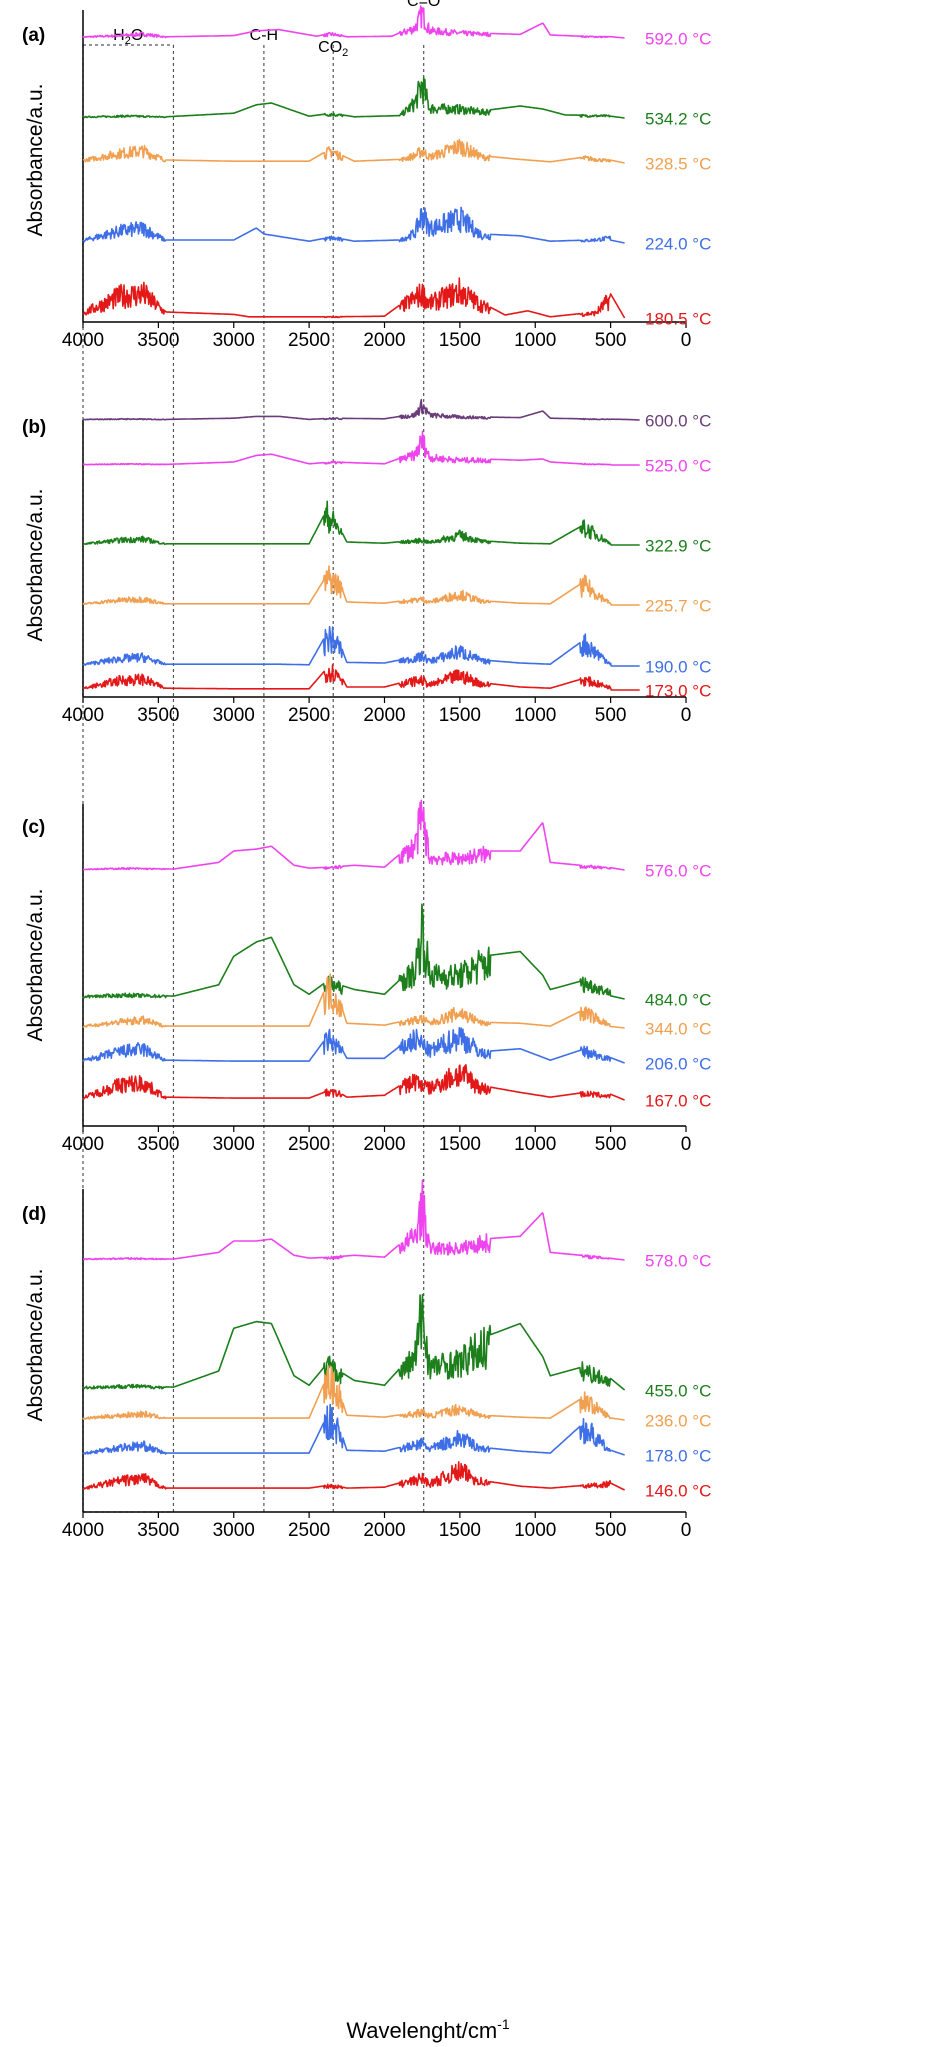 This screenshot has width=943, height=2047. I want to click on series-label: 146.0 °C, so click(678, 1490).